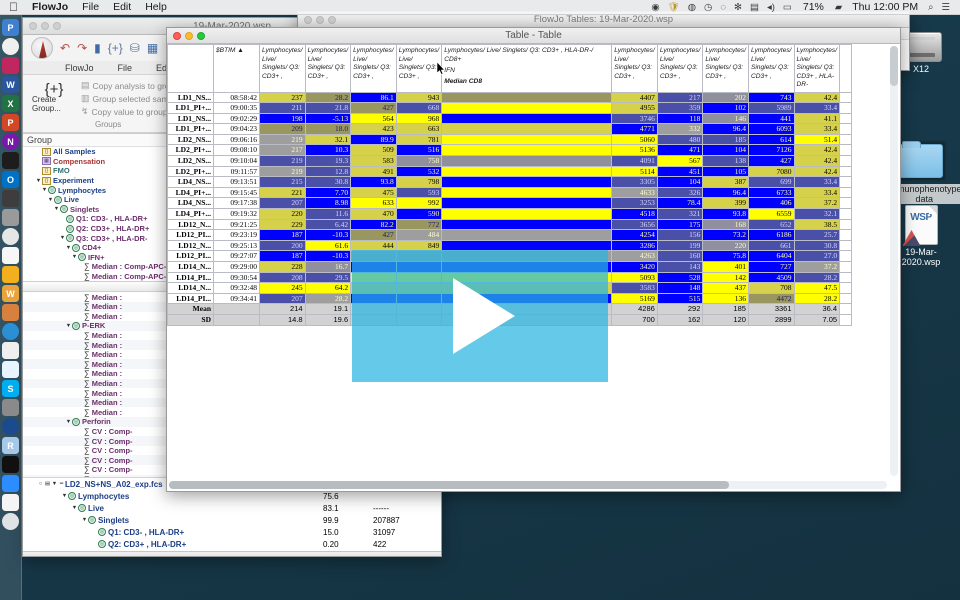 The image size is (960, 600). Describe the element at coordinates (771, 224) in the screenshot. I see `table-cell: 652` at that location.